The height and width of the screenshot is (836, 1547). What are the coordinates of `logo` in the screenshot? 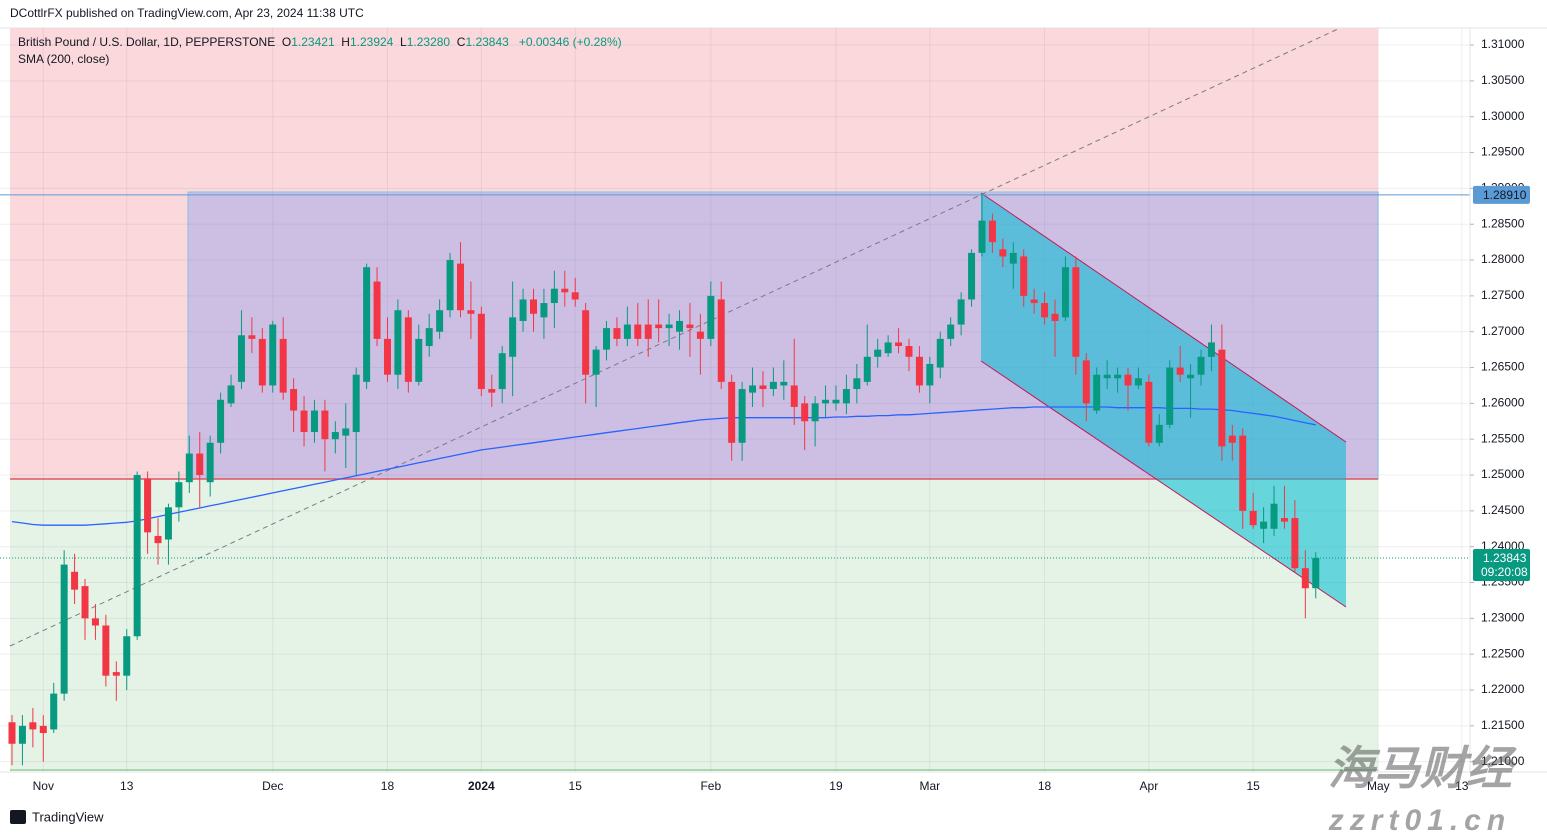 It's located at (18, 817).